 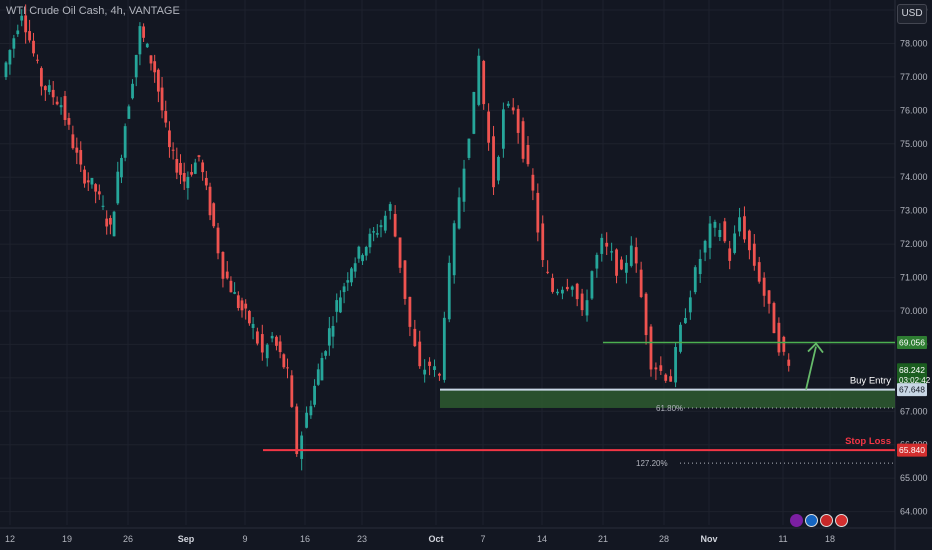 I want to click on price-tick-label: 77.000, so click(x=914, y=77).